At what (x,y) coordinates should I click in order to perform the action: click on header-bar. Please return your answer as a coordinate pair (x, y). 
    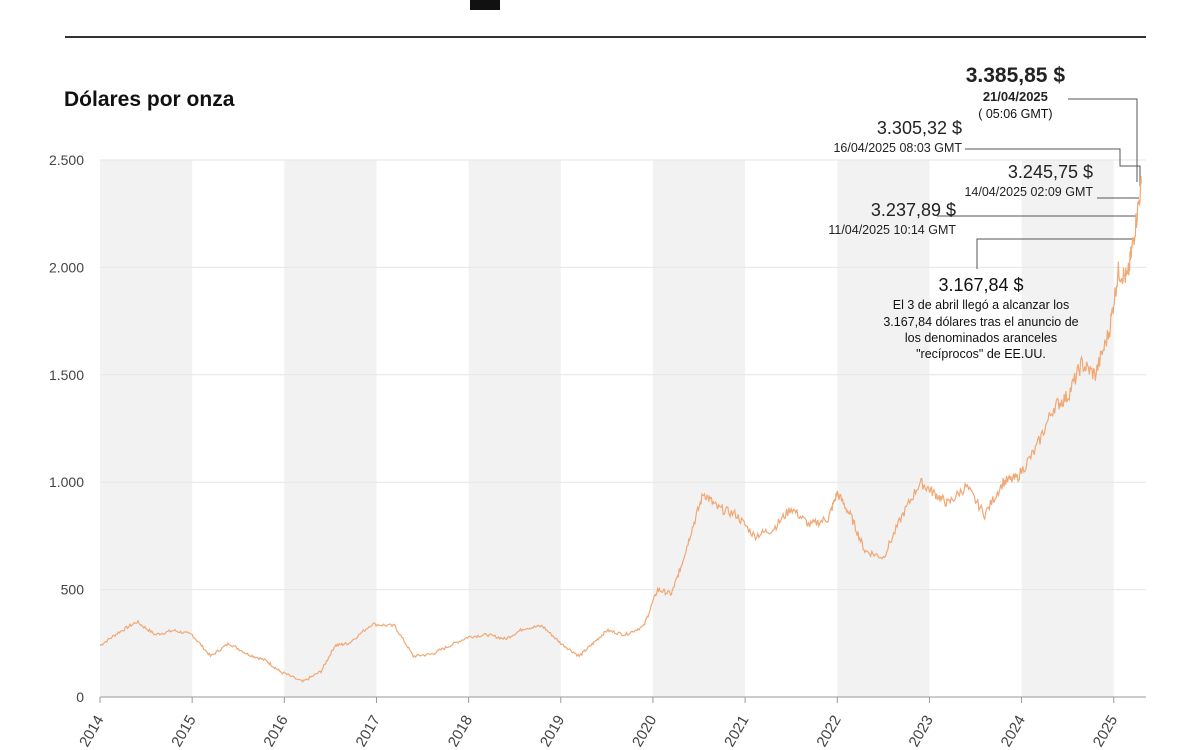
    Looking at the image, I should click on (485, 5).